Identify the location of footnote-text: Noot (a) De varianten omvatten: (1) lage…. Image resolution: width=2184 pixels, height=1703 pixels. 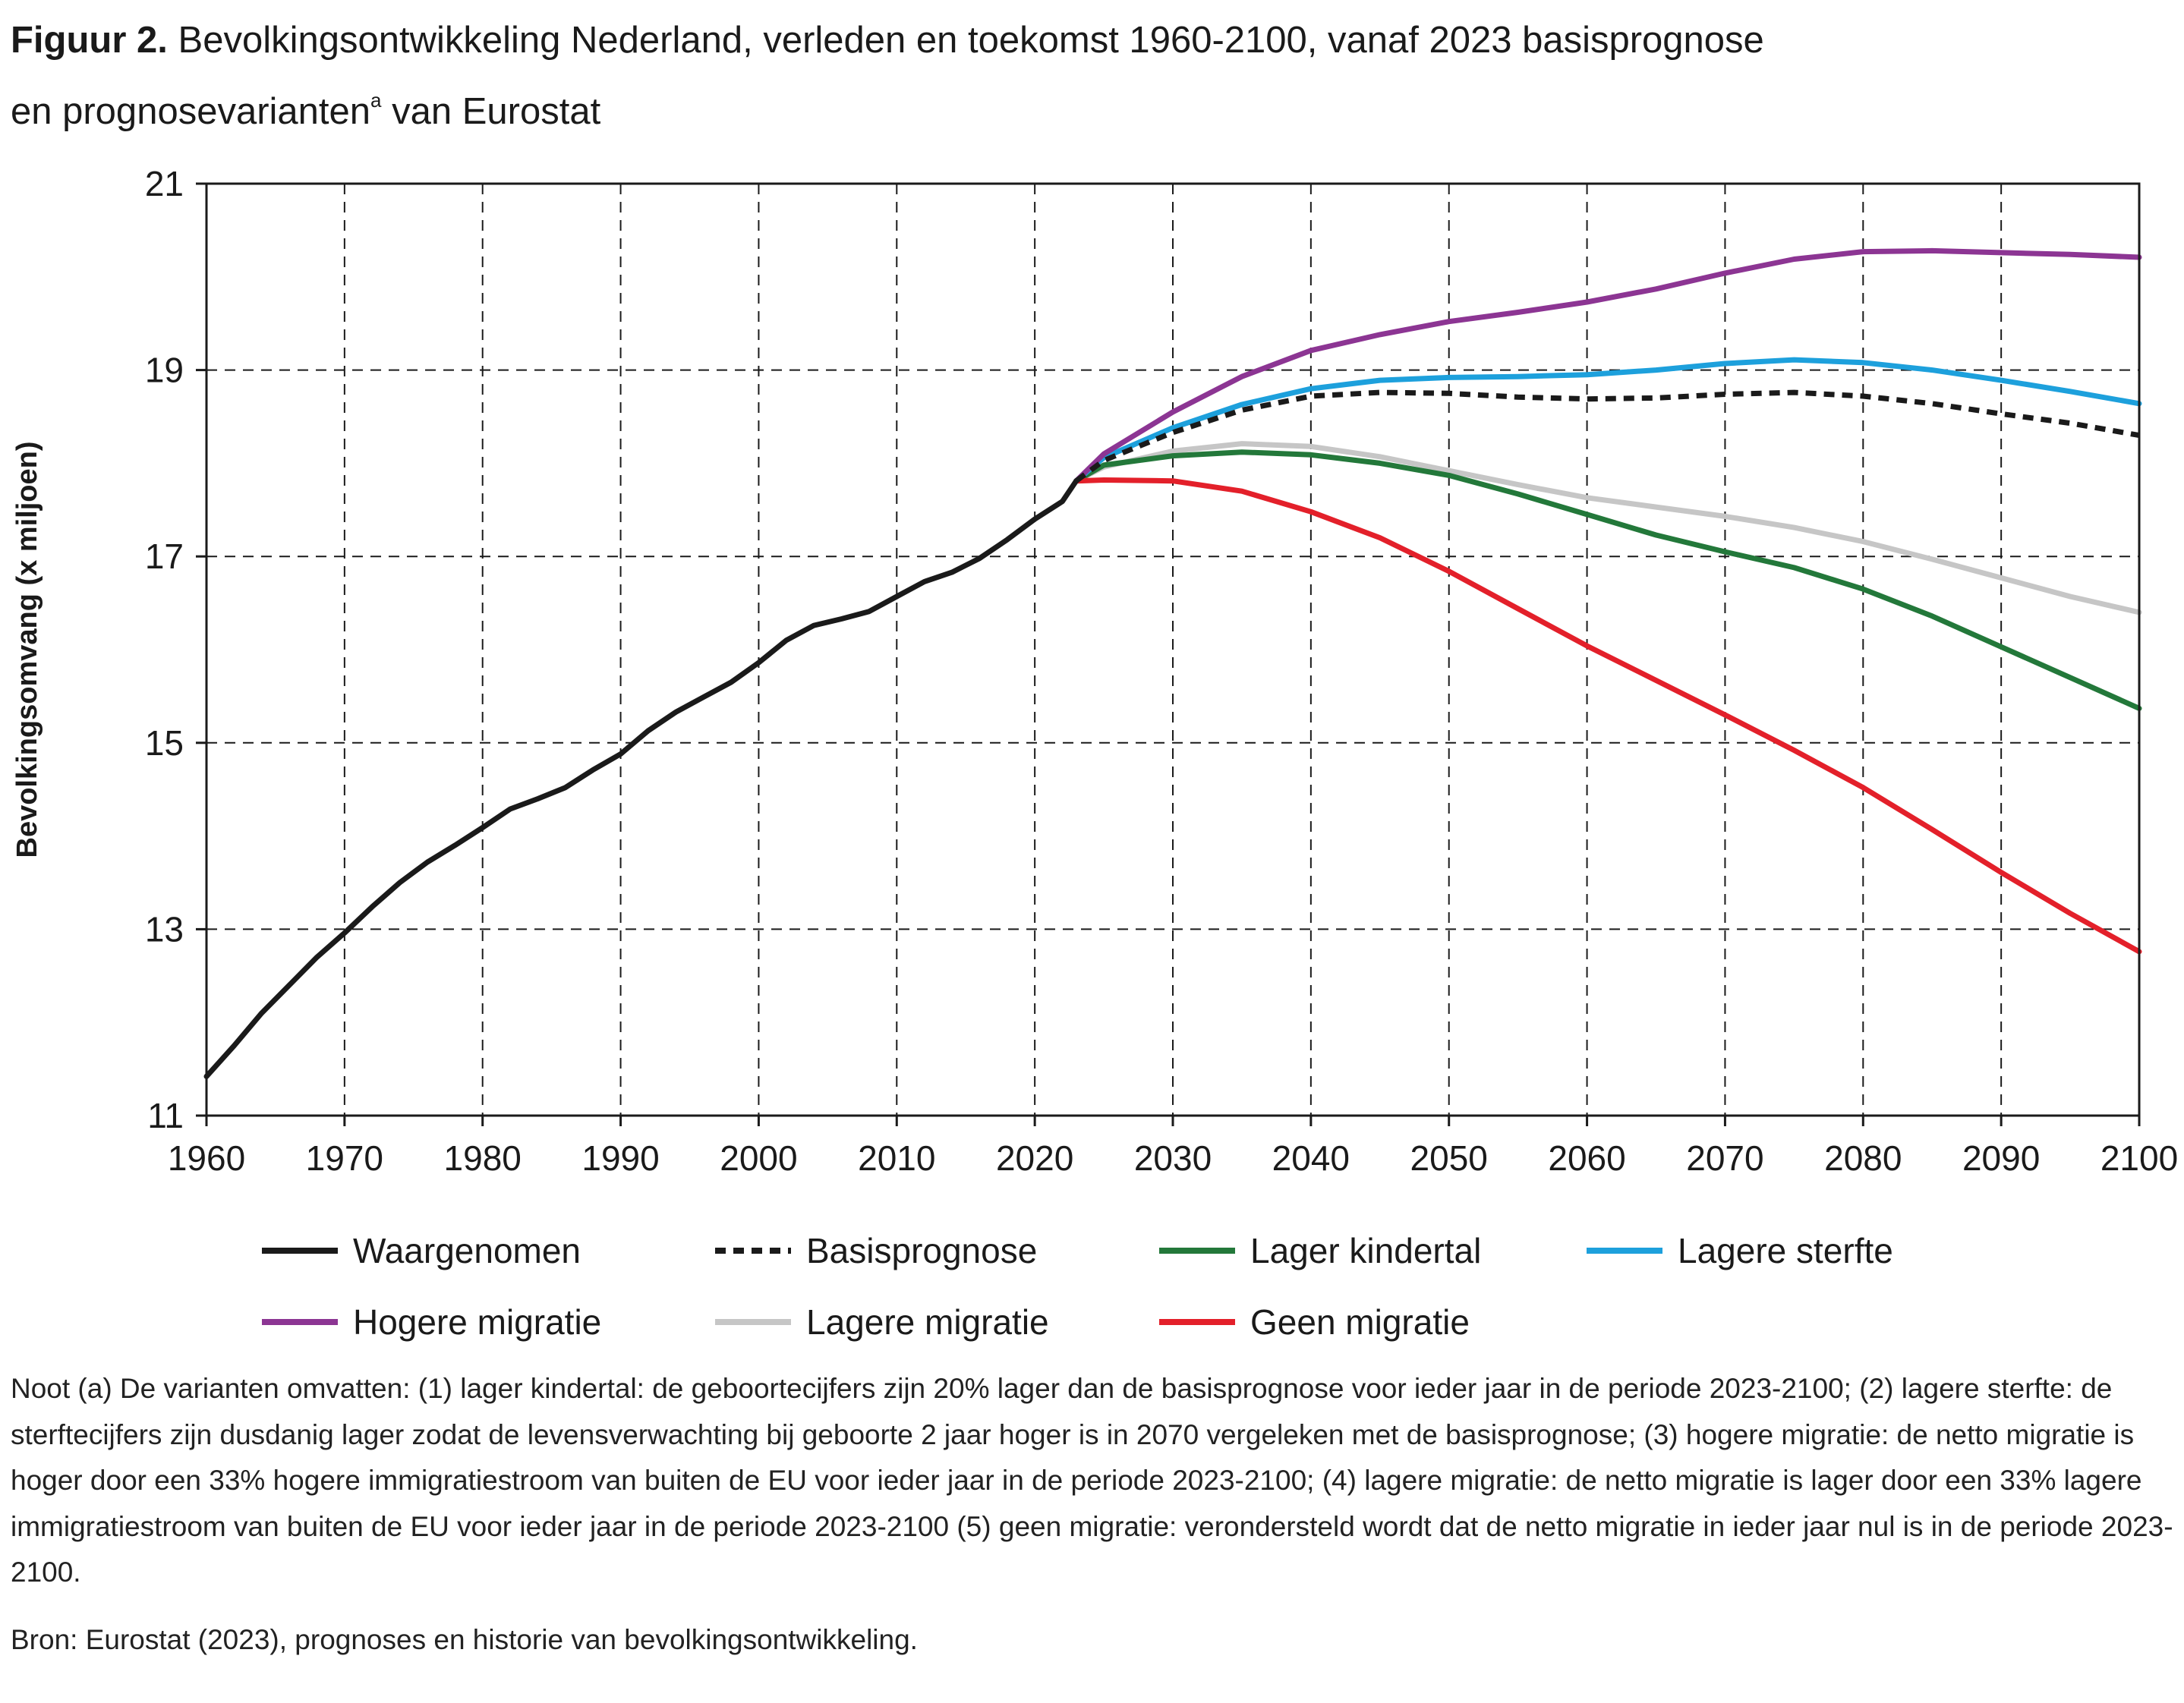
(1092, 1480).